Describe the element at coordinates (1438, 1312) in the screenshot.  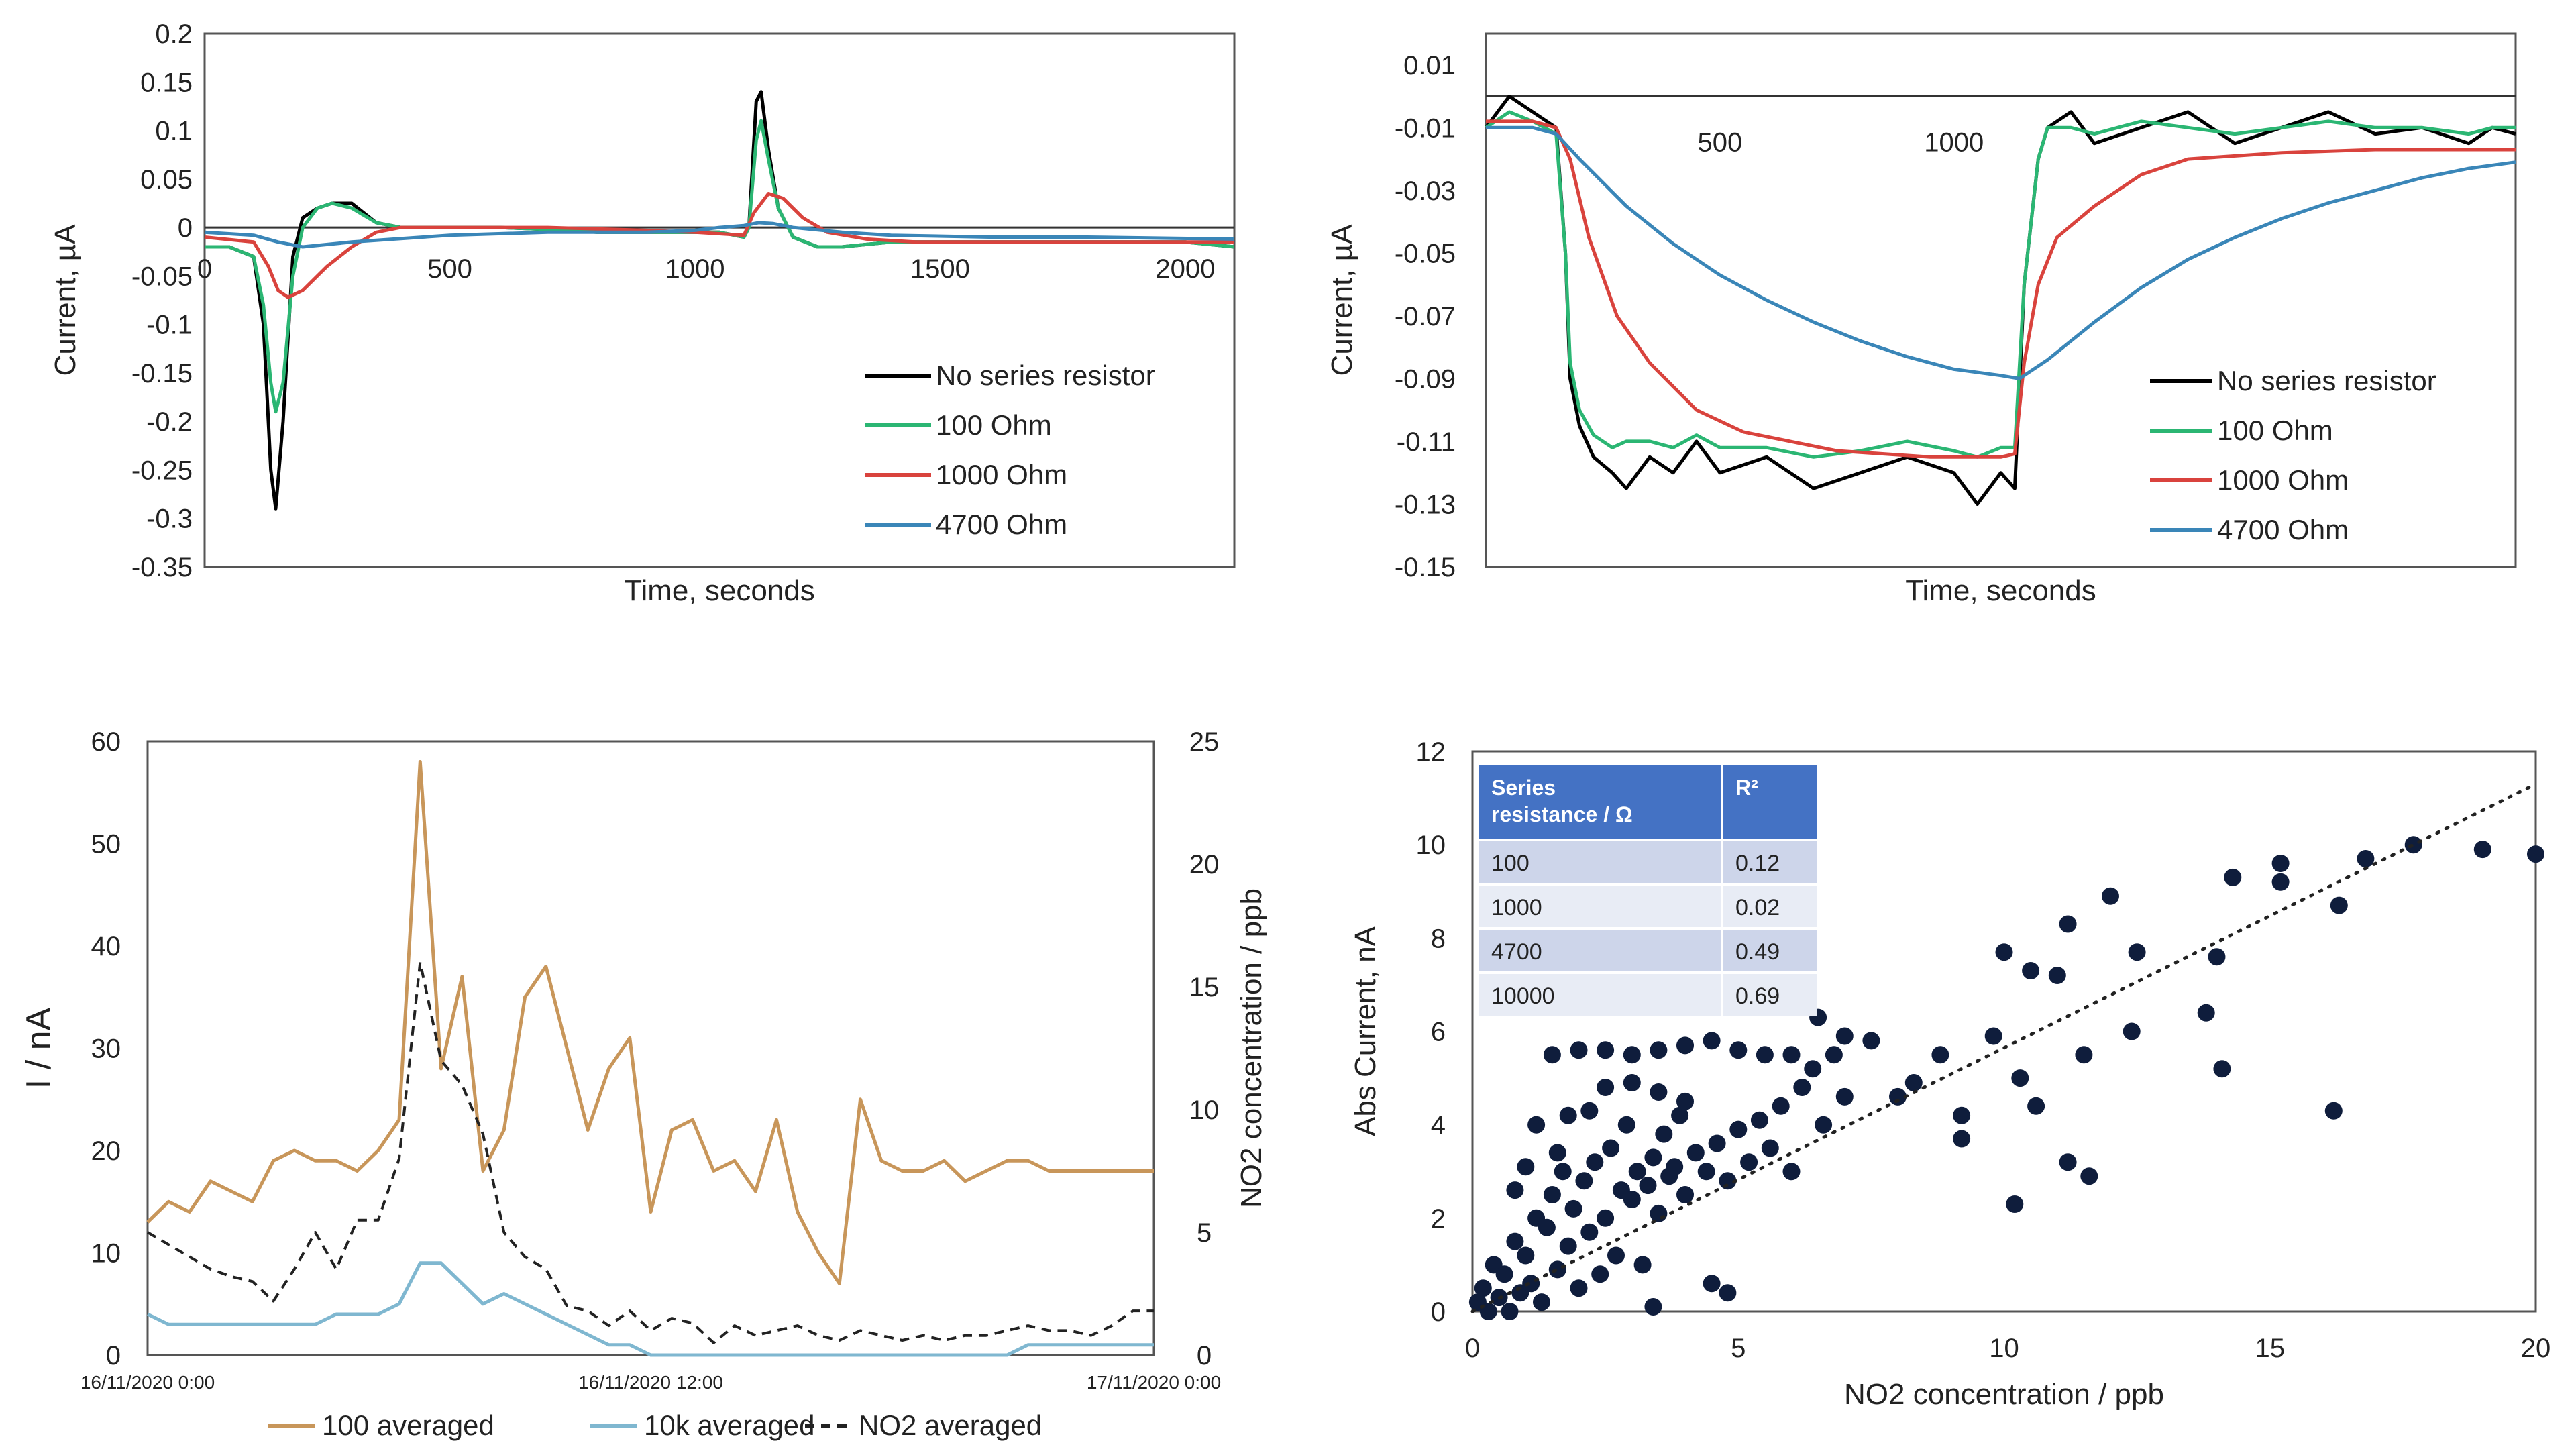
I see `y-tick-label: 0` at that location.